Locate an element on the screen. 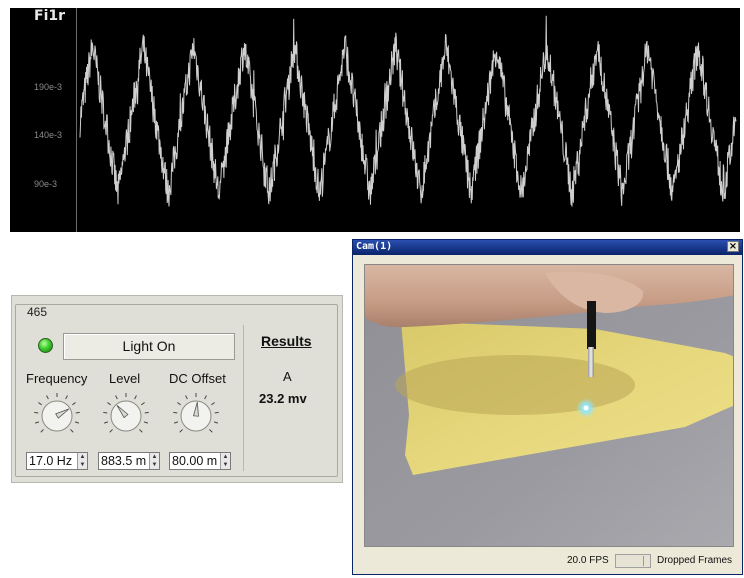  dc-offset-stepper: 80.00 m ▲ ▼ is located at coordinates (200, 461).